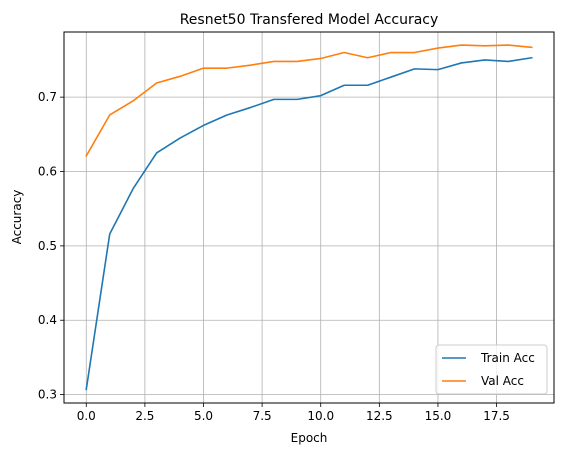 This screenshot has width=567, height=455. Describe the element at coordinates (47, 320) in the screenshot. I see `y-tick-label: 0.4` at that location.